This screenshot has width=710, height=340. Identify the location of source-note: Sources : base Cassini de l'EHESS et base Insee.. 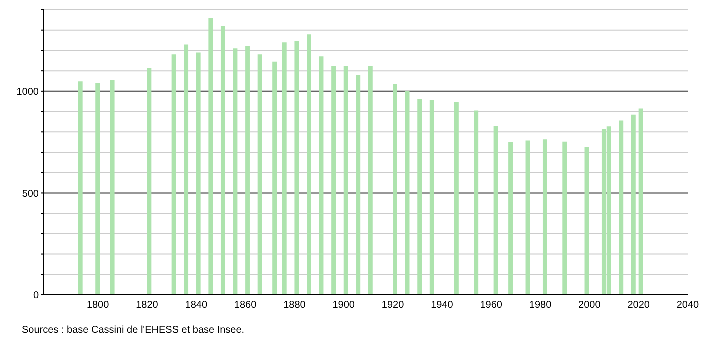
(134, 330).